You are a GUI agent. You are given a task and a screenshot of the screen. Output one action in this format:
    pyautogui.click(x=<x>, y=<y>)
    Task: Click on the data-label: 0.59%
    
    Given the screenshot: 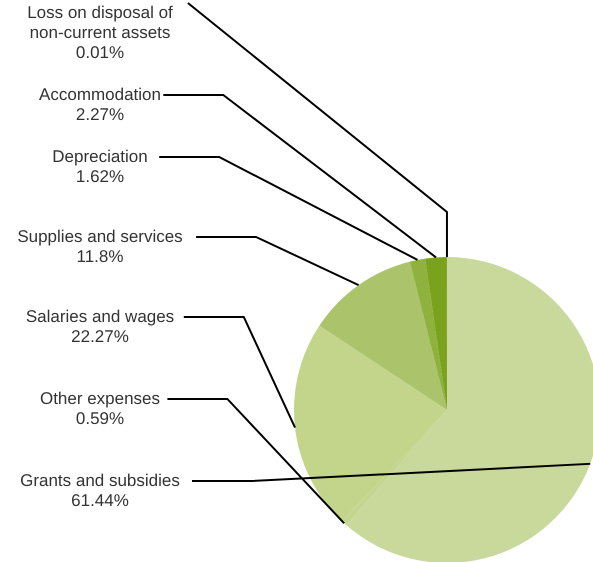 What is the action you would take?
    pyautogui.click(x=100, y=418)
    